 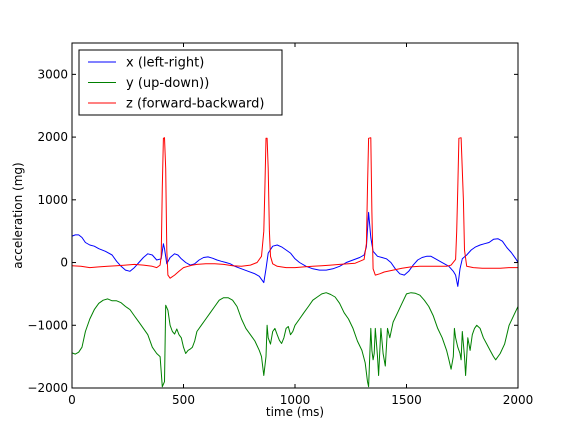 I want to click on y-tick-label: 1000, so click(x=52, y=200).